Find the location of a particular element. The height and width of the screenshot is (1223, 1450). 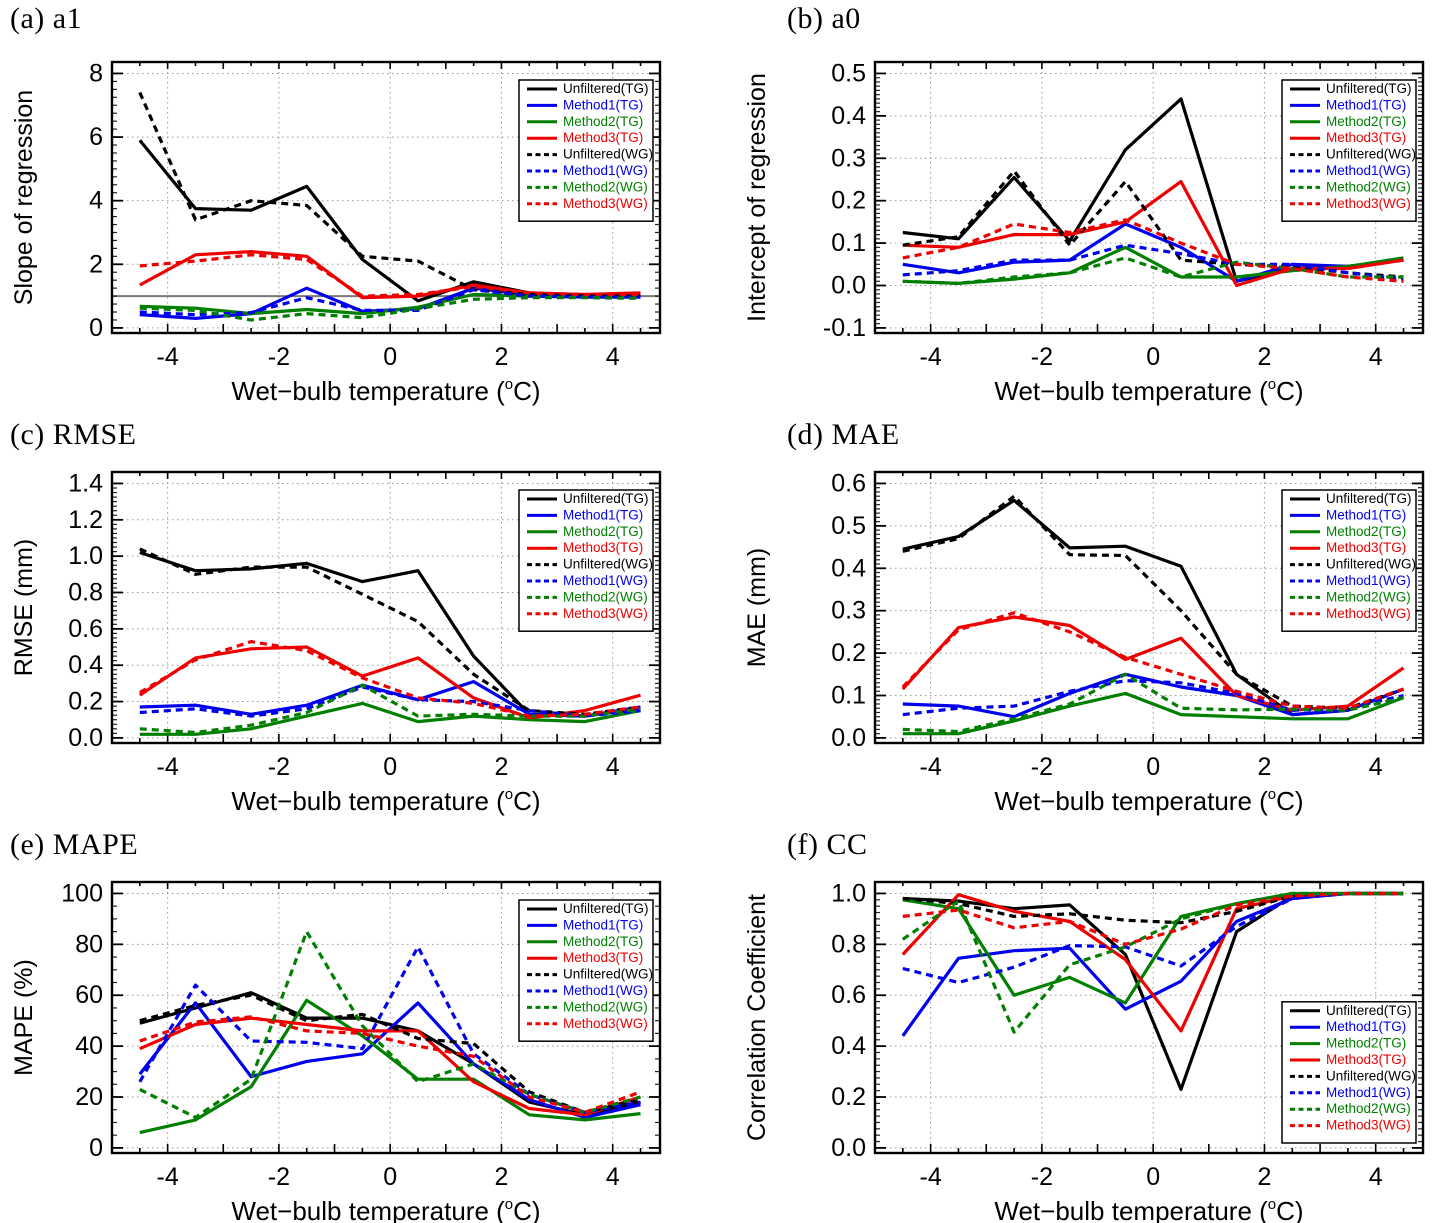

y-tick-label: 0.5 is located at coordinates (848, 73).